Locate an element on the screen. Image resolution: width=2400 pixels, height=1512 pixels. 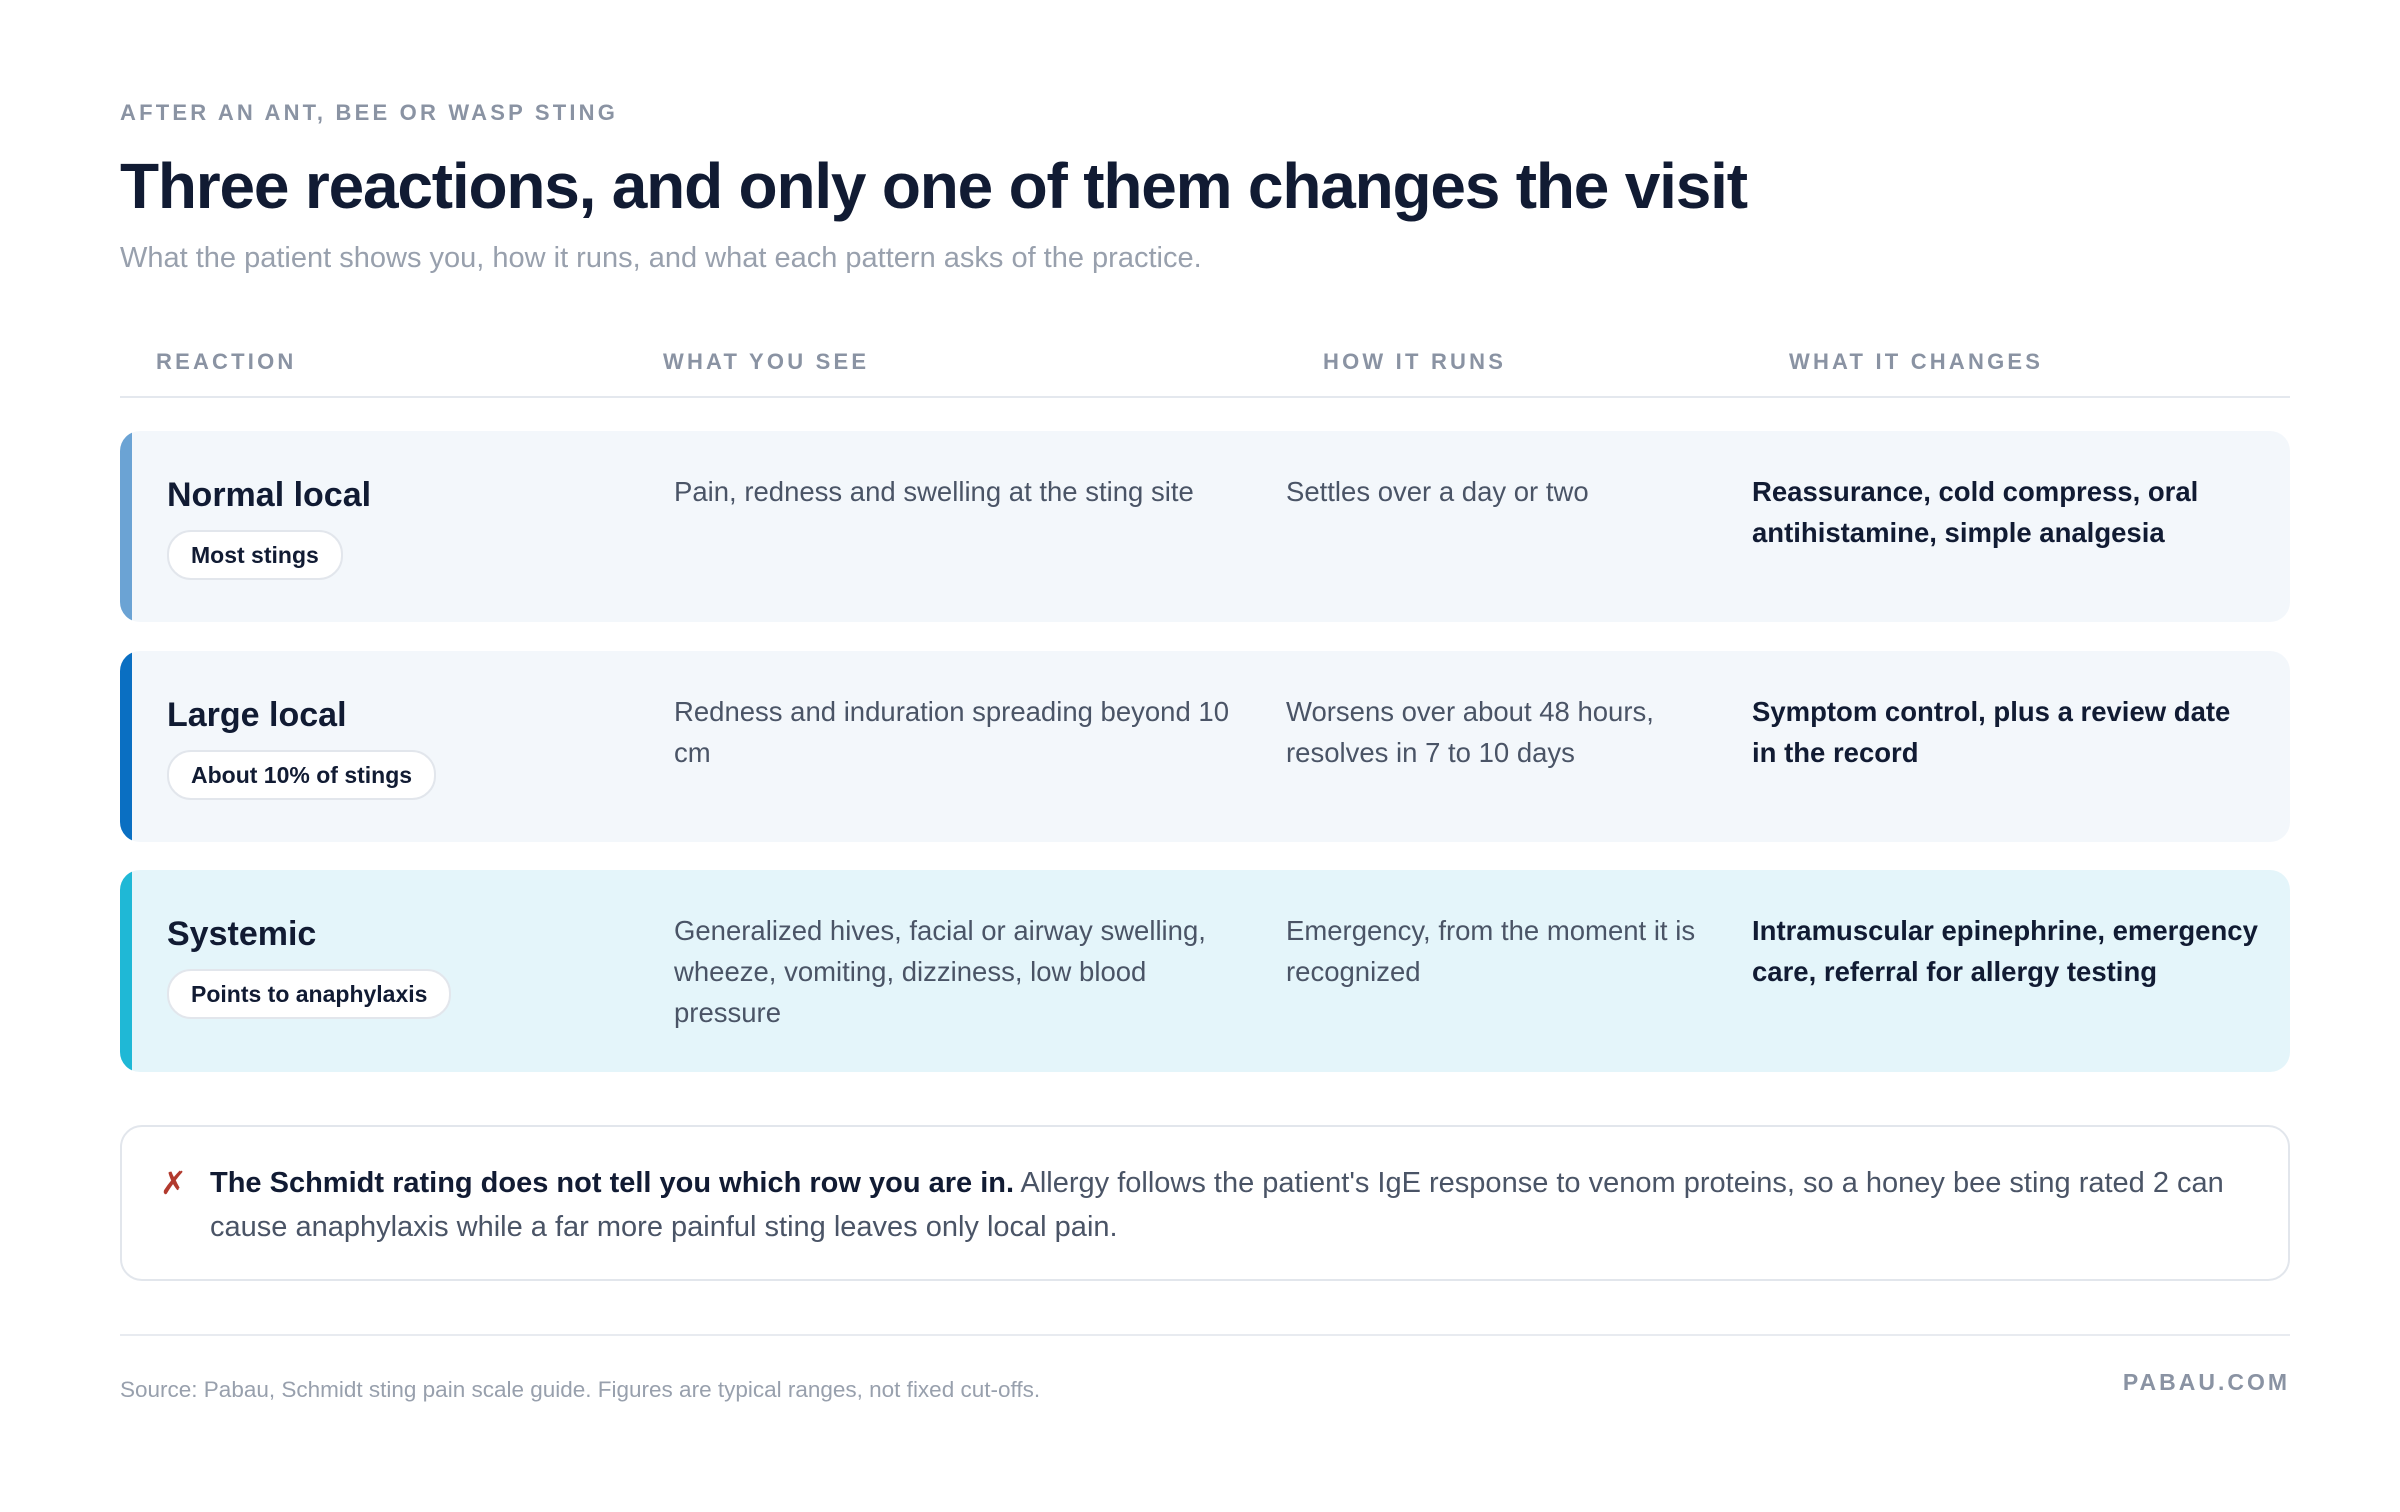
frequency-badge: Points to anaphylaxis is located at coordinates (309, 994).